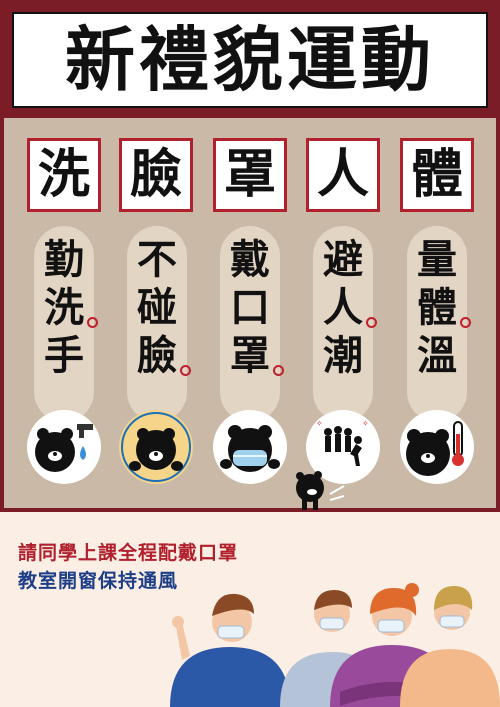 The width and height of the screenshot is (500, 707). I want to click on column-char: 罩, so click(252, 356).